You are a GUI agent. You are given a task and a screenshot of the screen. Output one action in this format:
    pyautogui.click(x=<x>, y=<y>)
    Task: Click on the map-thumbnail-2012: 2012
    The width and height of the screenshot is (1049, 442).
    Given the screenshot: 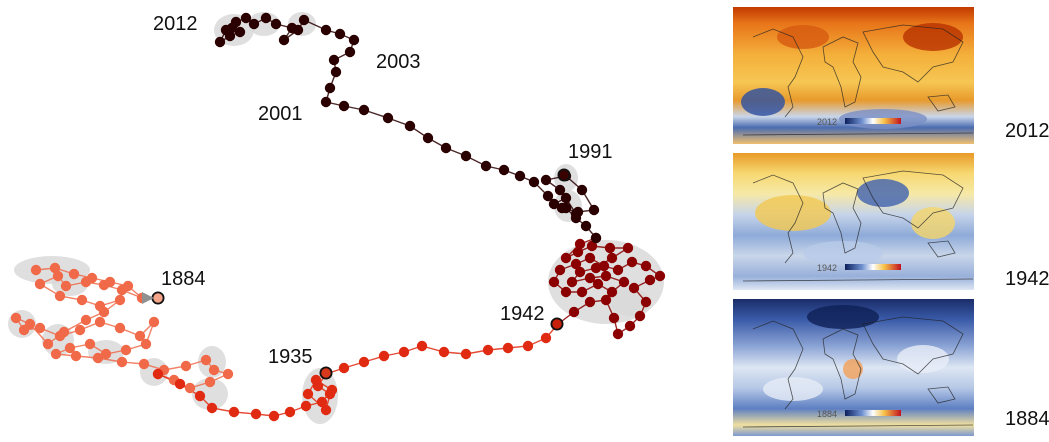 What is the action you would take?
    pyautogui.click(x=853, y=75)
    